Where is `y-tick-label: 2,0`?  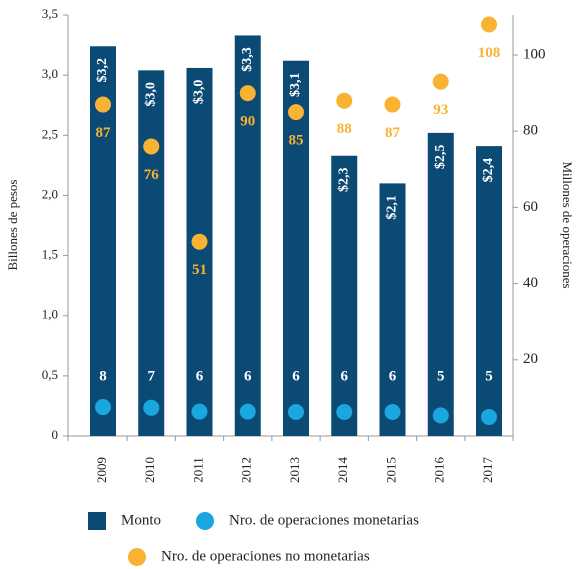 y-tick-label: 2,0 is located at coordinates (50, 193).